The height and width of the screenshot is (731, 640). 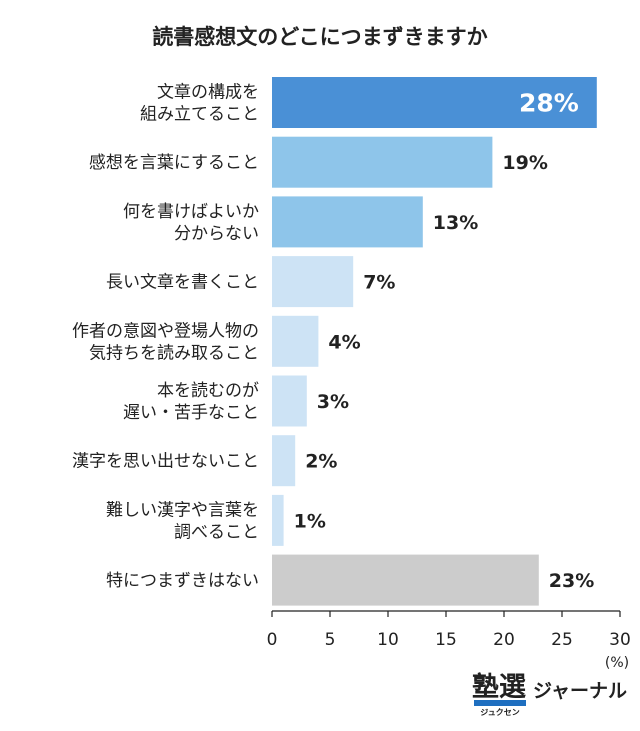 I want to click on brand-logo: 塾選 ジュクセン ジャーナル, so click(x=549, y=694).